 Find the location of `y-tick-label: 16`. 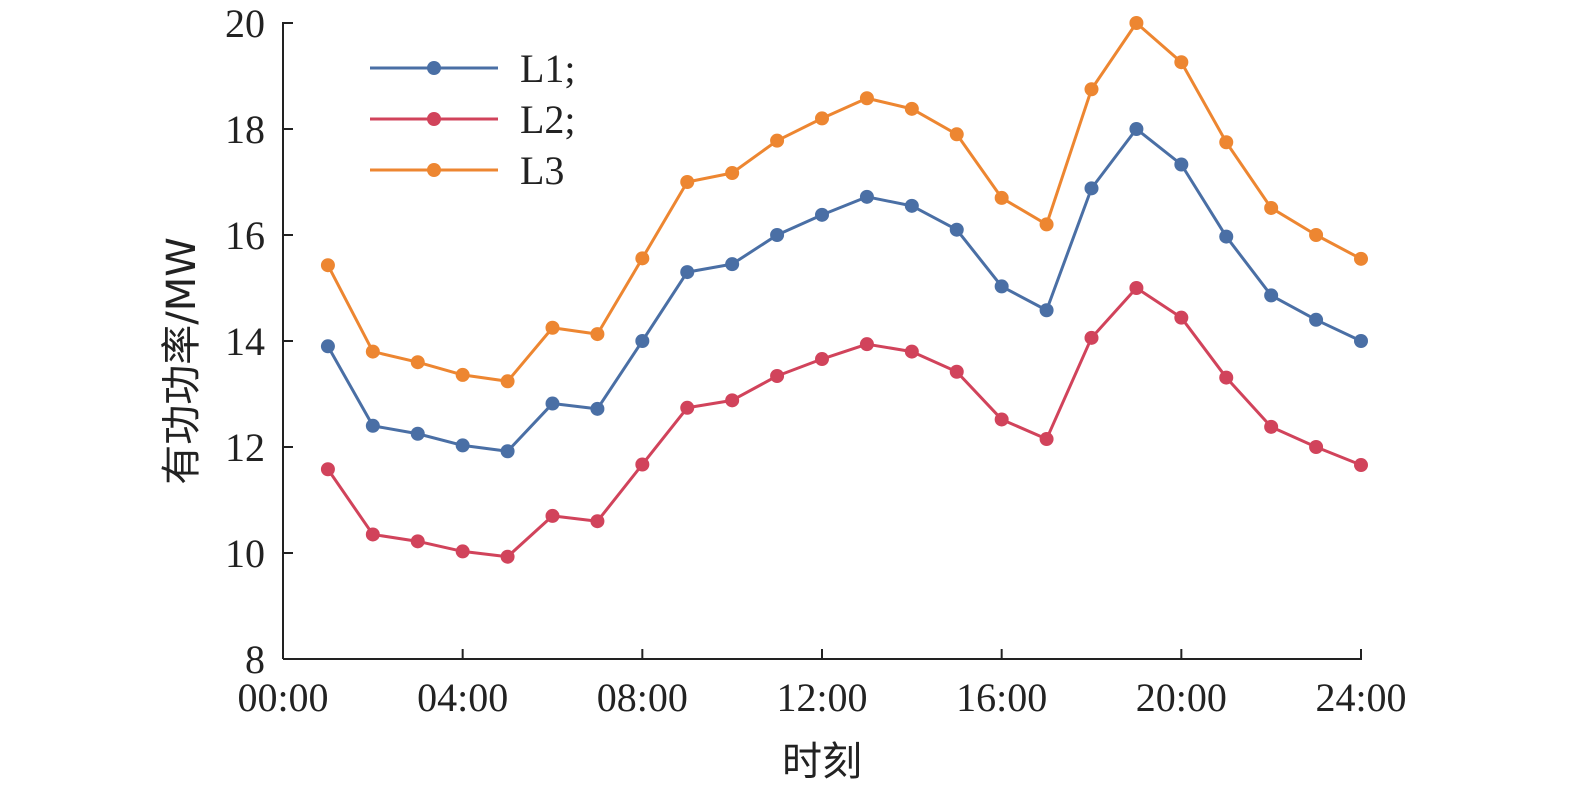

y-tick-label: 16 is located at coordinates (245, 235).